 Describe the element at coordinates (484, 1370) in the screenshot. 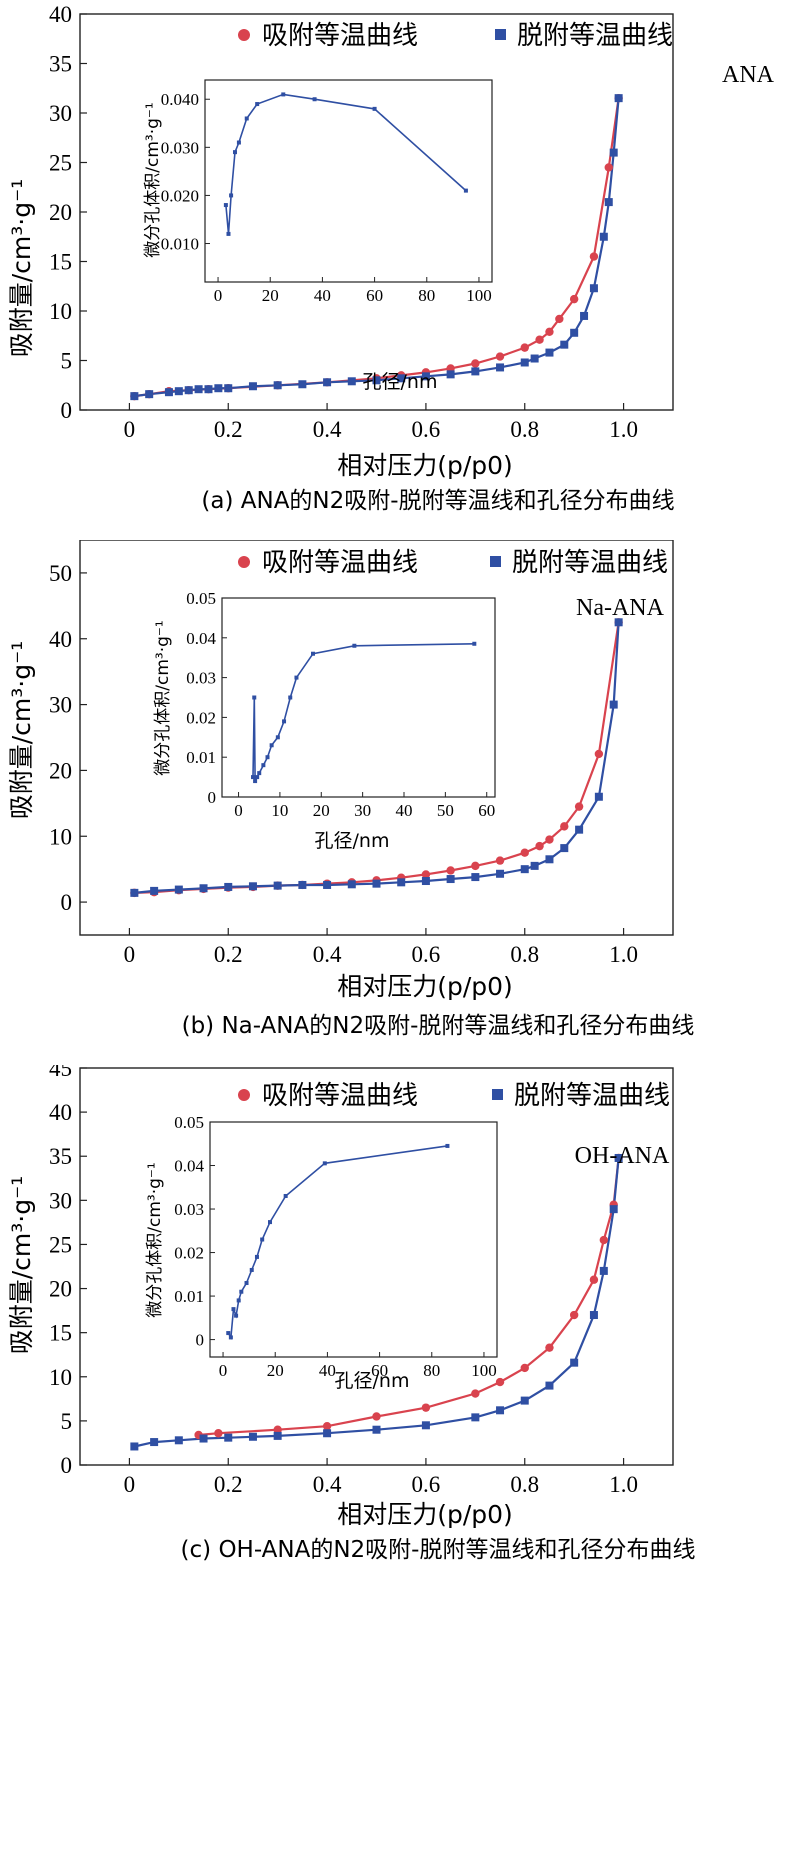

I see `inset-x-tick-label: 100` at that location.